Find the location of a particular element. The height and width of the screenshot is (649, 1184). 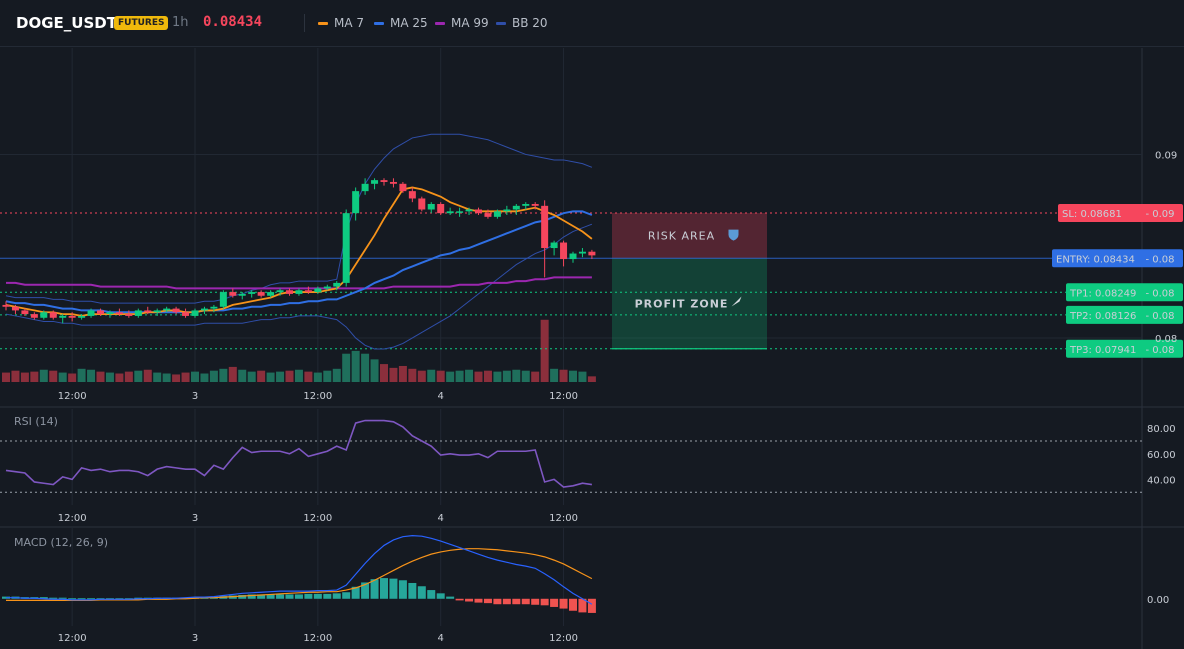

legend-swatch is located at coordinates (501, 23).